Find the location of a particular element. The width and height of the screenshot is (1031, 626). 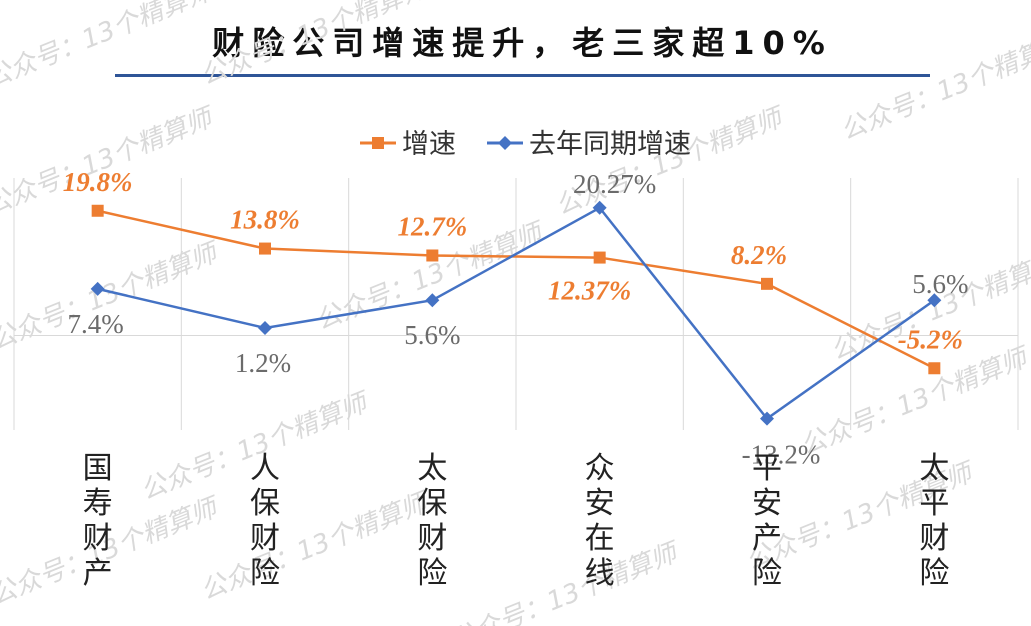

category-label: 国寿财产 is located at coordinates (98, 521).